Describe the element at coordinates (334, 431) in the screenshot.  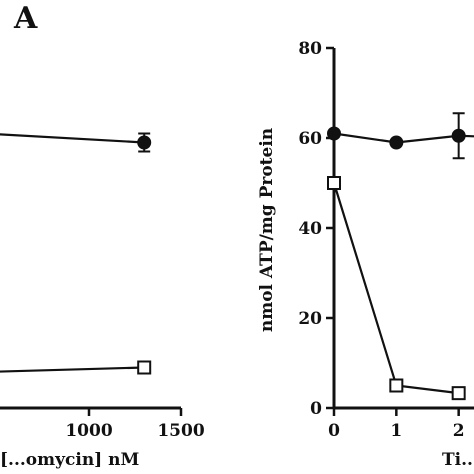
I see `right-x-tick-label: 0` at that location.